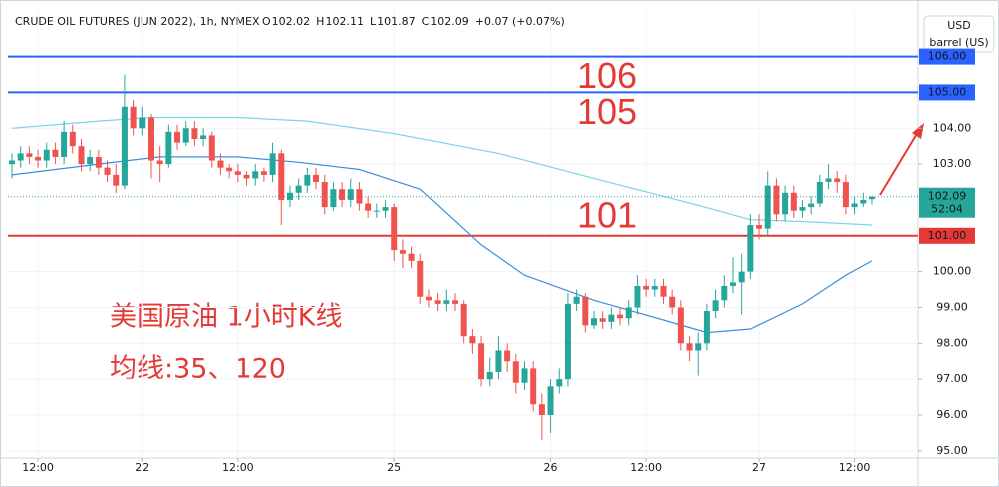  Describe the element at coordinates (759, 467) in the screenshot. I see `x-tick-label: 27` at that location.